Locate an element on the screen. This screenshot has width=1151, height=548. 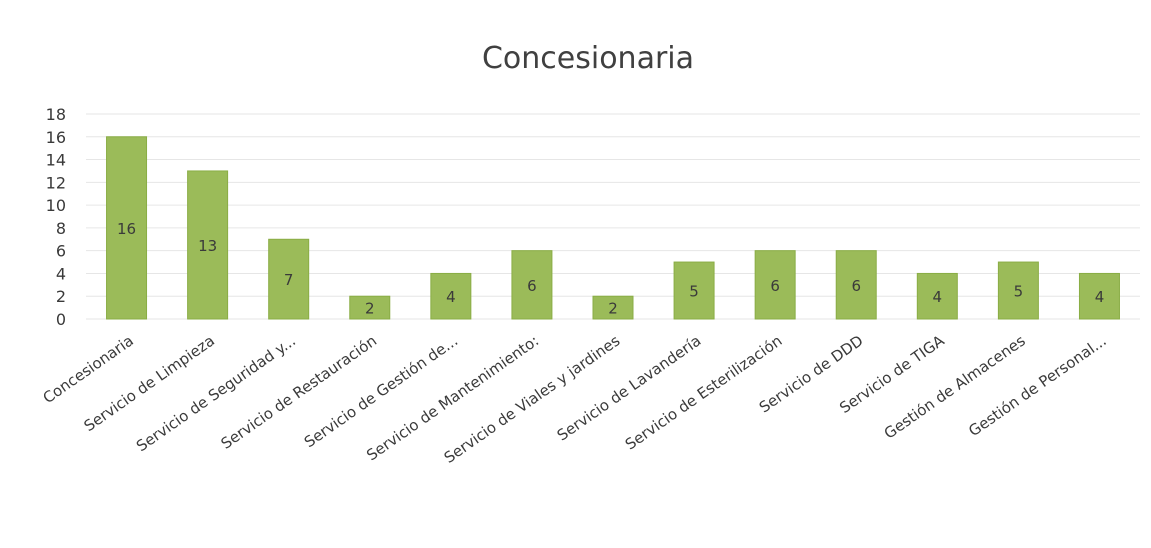
chart-title: Concesionaria is located at coordinates (588, 58).